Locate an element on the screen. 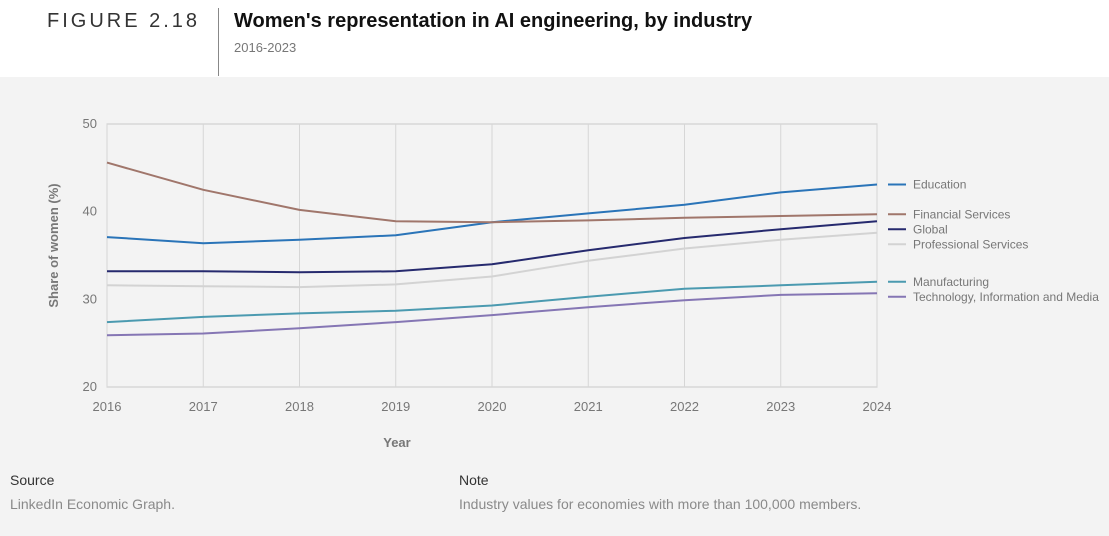 Image resolution: width=1109 pixels, height=536 pixels. x-tick-label: 2018 is located at coordinates (299, 406).